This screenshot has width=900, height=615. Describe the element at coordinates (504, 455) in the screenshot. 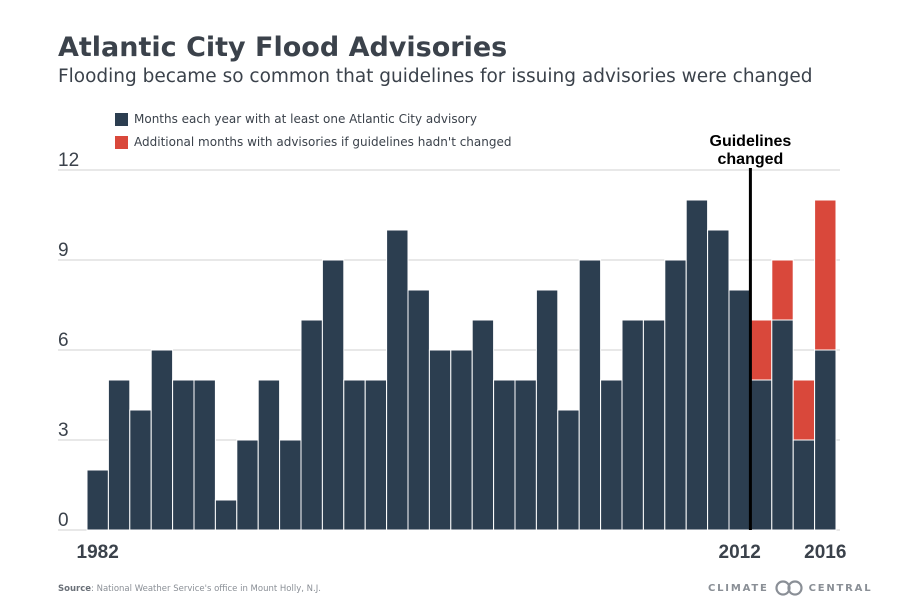

I see `bar-2001` at that location.